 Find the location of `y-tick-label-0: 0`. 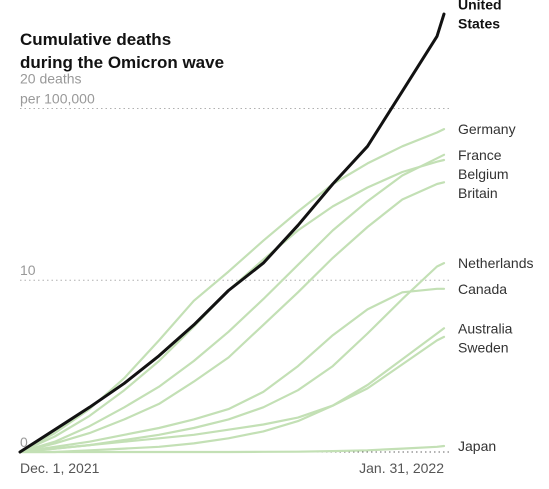

y-tick-label-0: 0 is located at coordinates (24, 442).